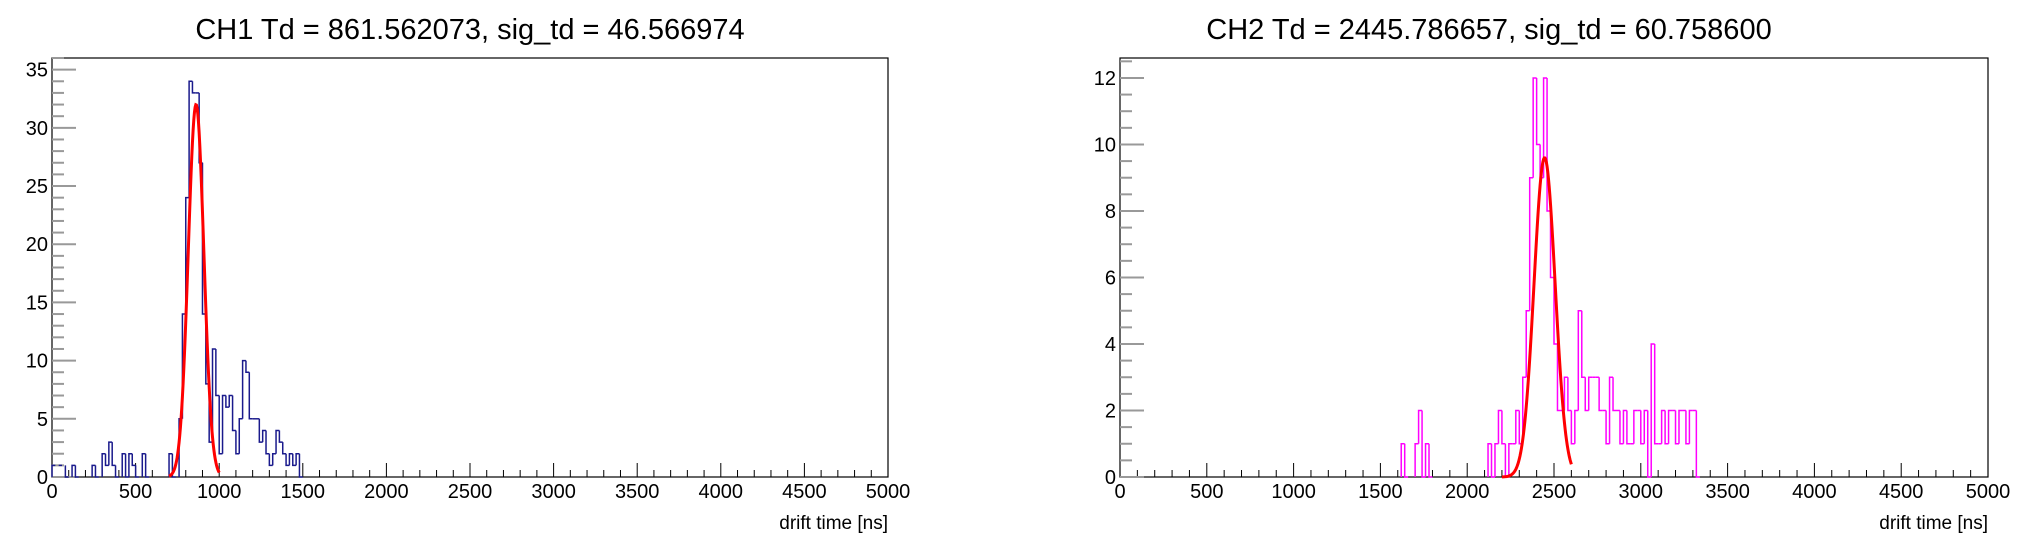 This screenshot has width=2018, height=536. What do you see at coordinates (194, 290) in the screenshot?
I see `gaussian-fit-curve-ch1` at bounding box center [194, 290].